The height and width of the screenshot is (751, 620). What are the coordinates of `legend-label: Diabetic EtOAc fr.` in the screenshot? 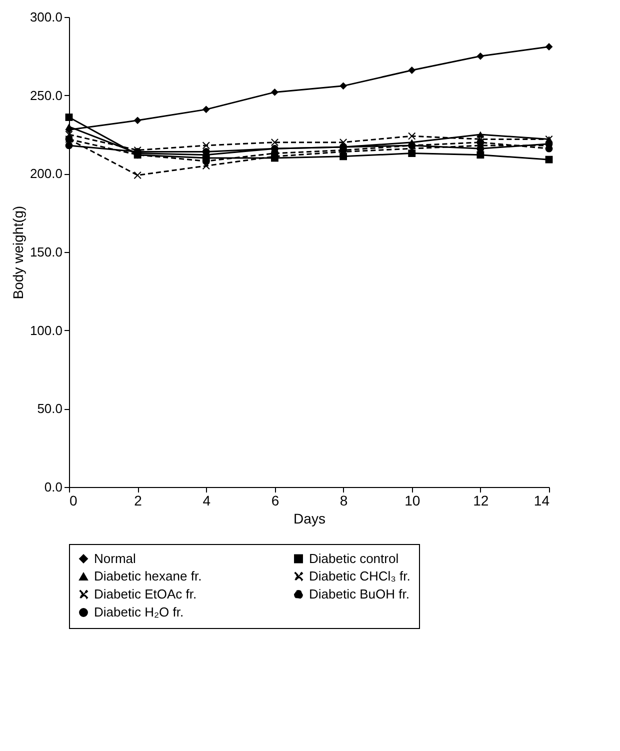 It's located at (145, 594).